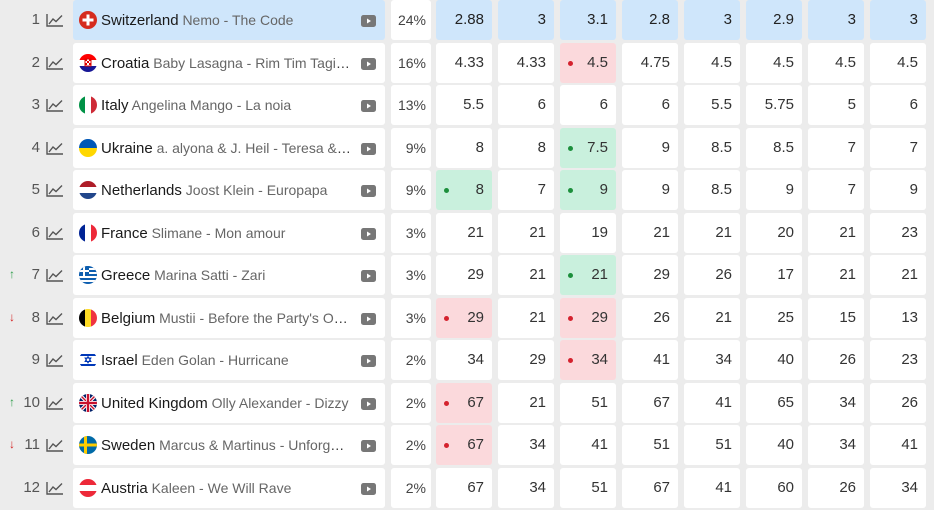 This screenshot has height=510, width=934. What do you see at coordinates (229, 487) in the screenshot?
I see `country-entry: Austria Kaleen - We Will Rave` at bounding box center [229, 487].